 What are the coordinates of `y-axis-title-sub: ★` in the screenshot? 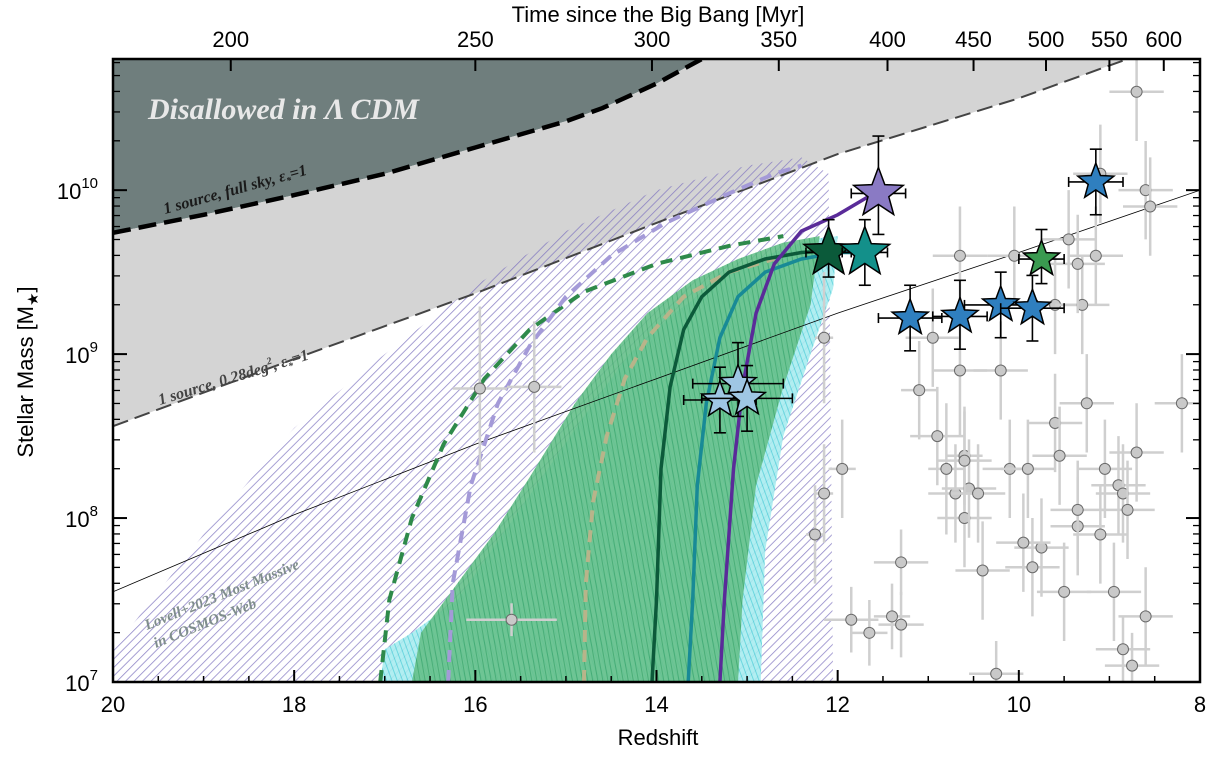 It's located at (33, 299).